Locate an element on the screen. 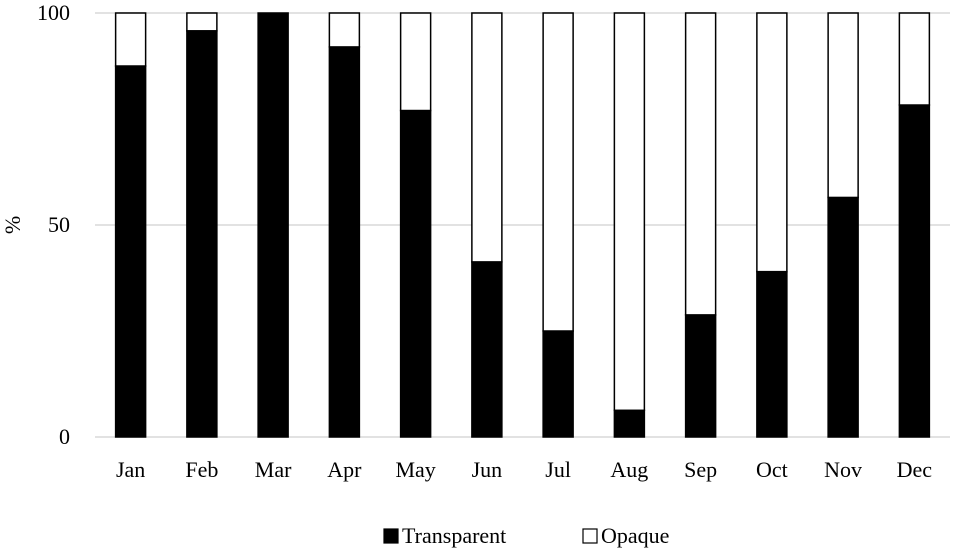  bar-opaque-jan is located at coordinates (130, 39).